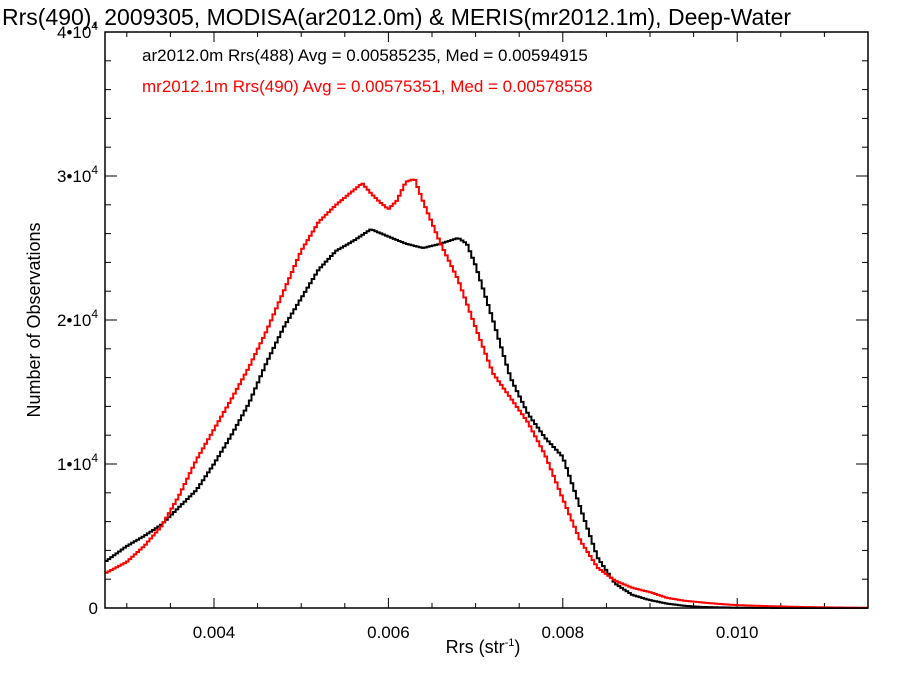 This screenshot has height=675, width=900. Describe the element at coordinates (475, 647) in the screenshot. I see `x-axis-label-text: Rrs (str` at that location.